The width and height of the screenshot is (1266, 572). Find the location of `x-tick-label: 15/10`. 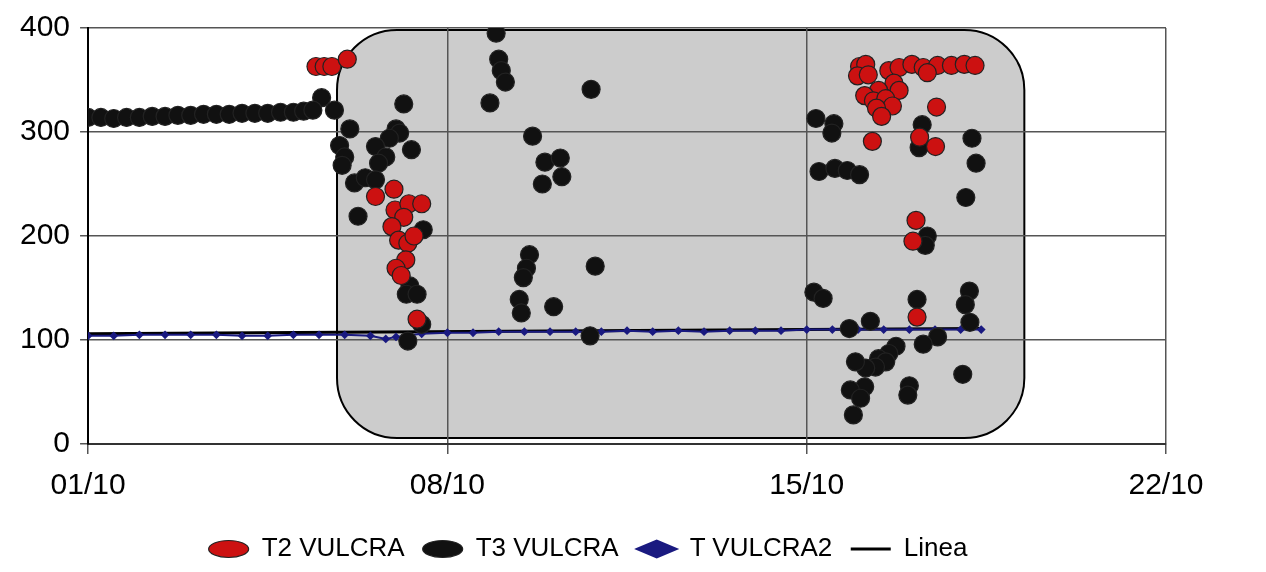

x-tick-label: 15/10 is located at coordinates (807, 484).